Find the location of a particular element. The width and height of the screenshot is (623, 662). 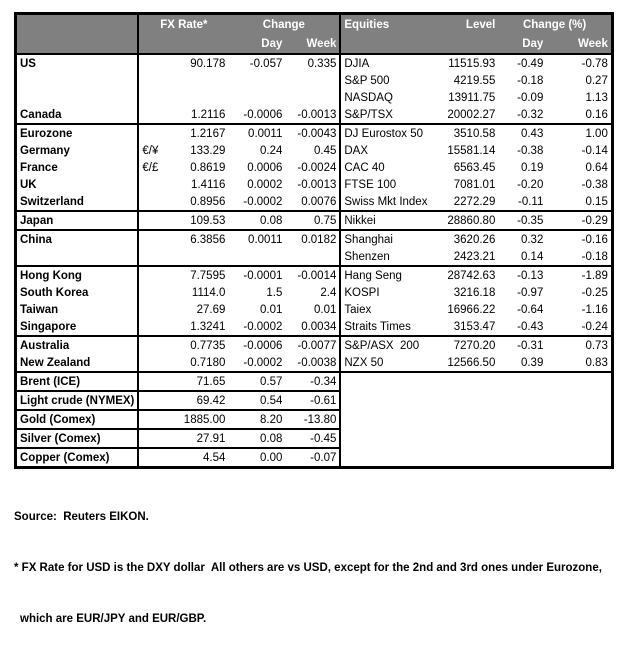

cell-equity-week-change: 0.27 is located at coordinates (596, 80).